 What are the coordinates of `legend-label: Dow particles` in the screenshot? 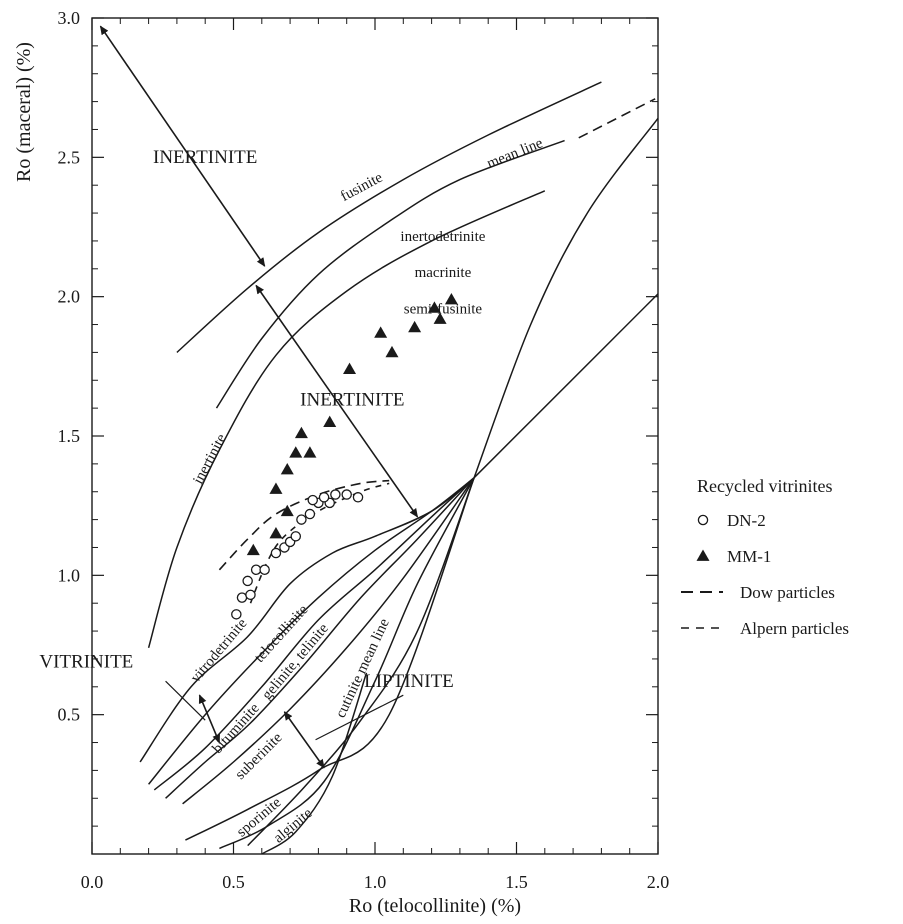 It's located at (787, 592).